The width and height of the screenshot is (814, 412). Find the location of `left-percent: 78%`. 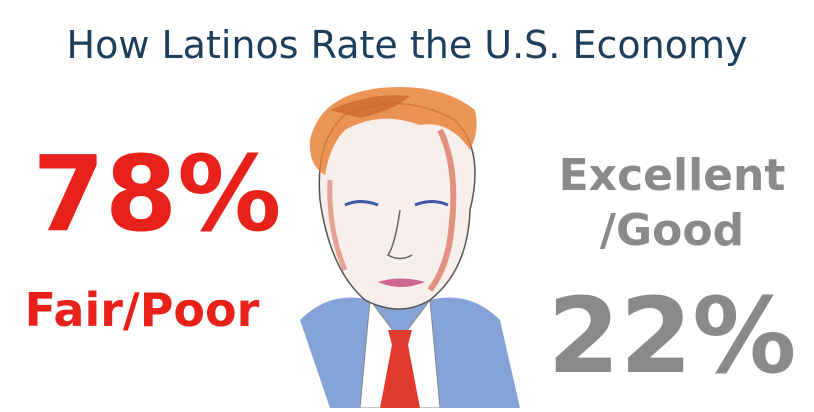

left-percent: 78% is located at coordinates (157, 194).